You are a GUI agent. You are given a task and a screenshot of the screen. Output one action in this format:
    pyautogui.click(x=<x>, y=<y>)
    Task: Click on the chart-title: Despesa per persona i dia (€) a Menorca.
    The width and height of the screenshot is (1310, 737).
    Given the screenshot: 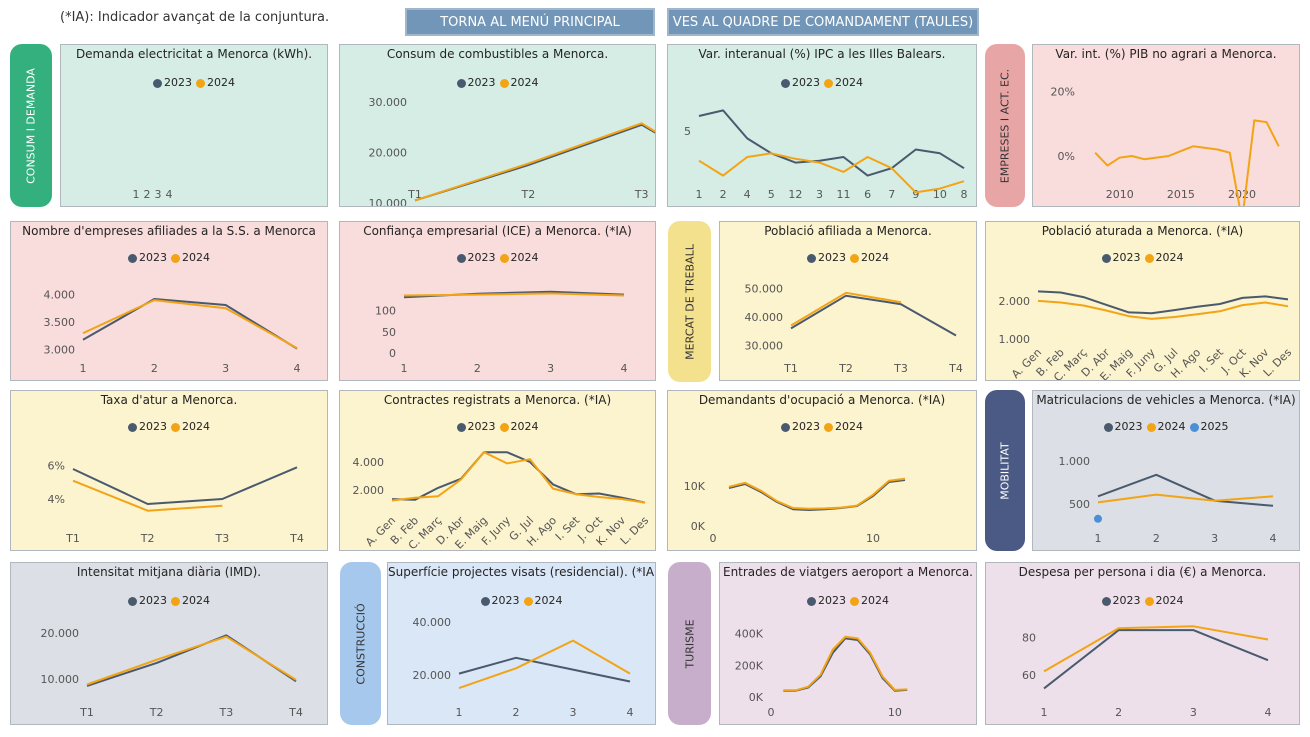 What is the action you would take?
    pyautogui.click(x=1142, y=572)
    